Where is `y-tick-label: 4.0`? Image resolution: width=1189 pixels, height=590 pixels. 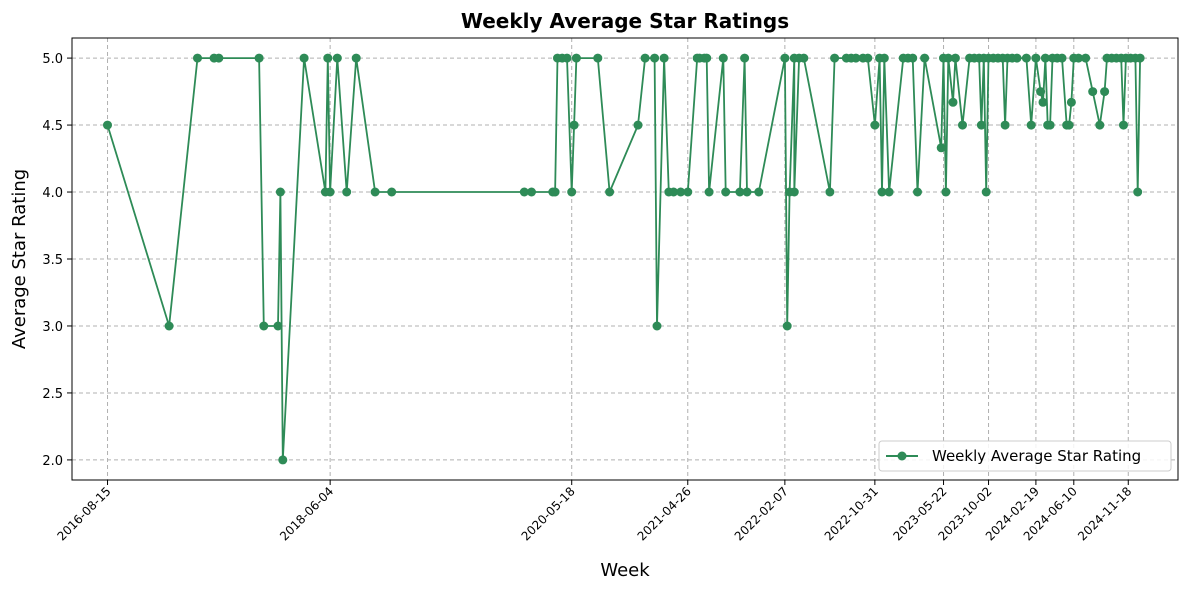
y-tick-label: 4.0 is located at coordinates (52, 193).